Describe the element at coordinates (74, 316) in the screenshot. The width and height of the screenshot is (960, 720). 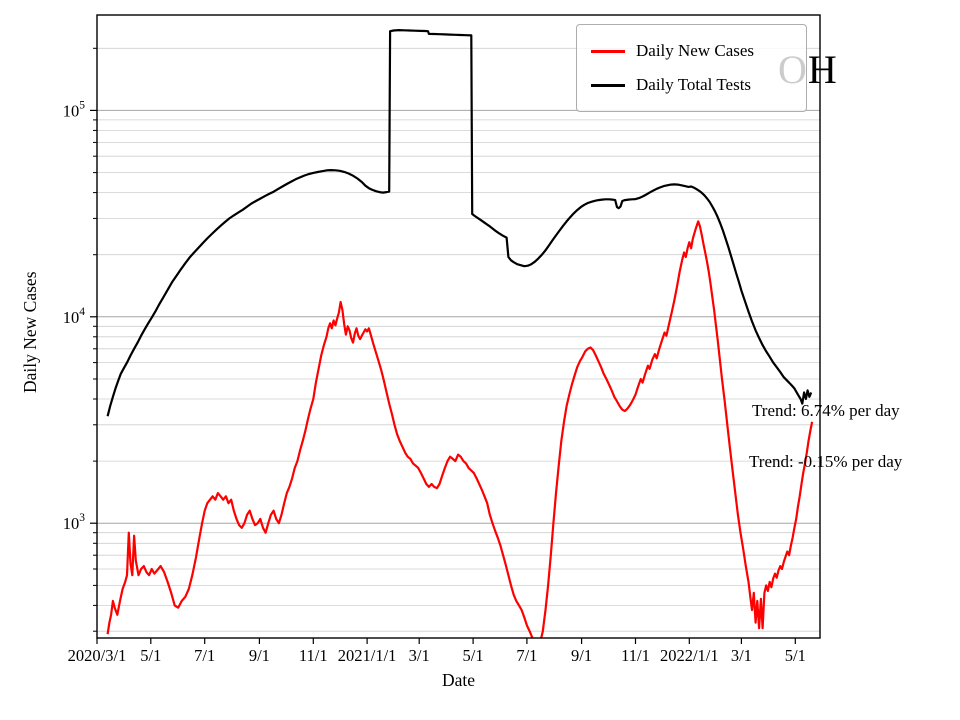
I see `y-tick-label: 10⁴` at that location.